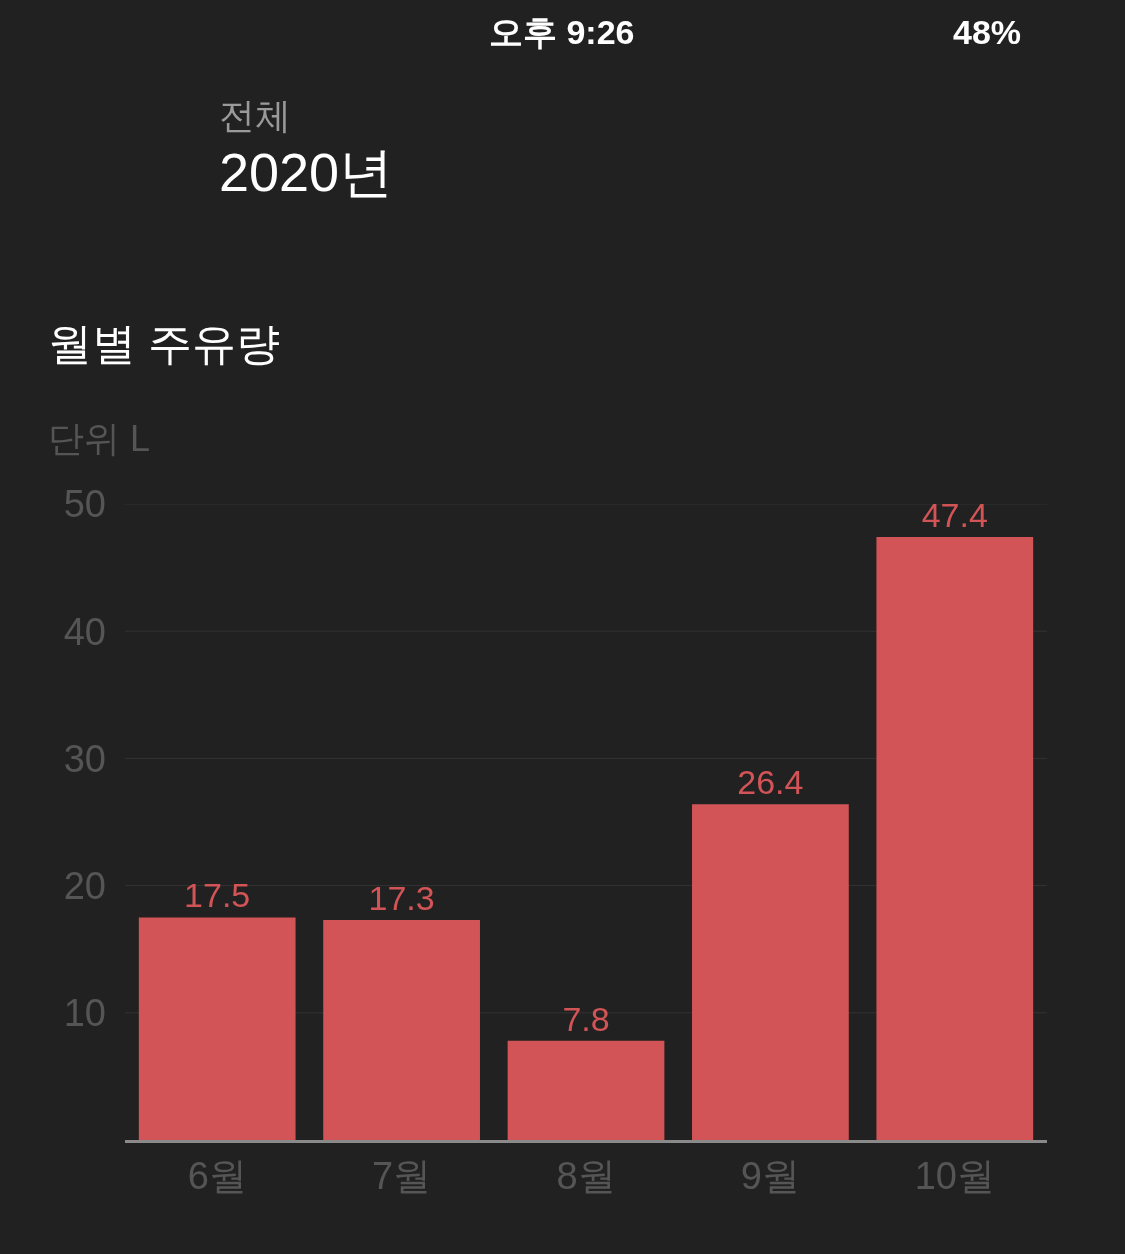  I want to click on data-label: 26.4, so click(770, 782).